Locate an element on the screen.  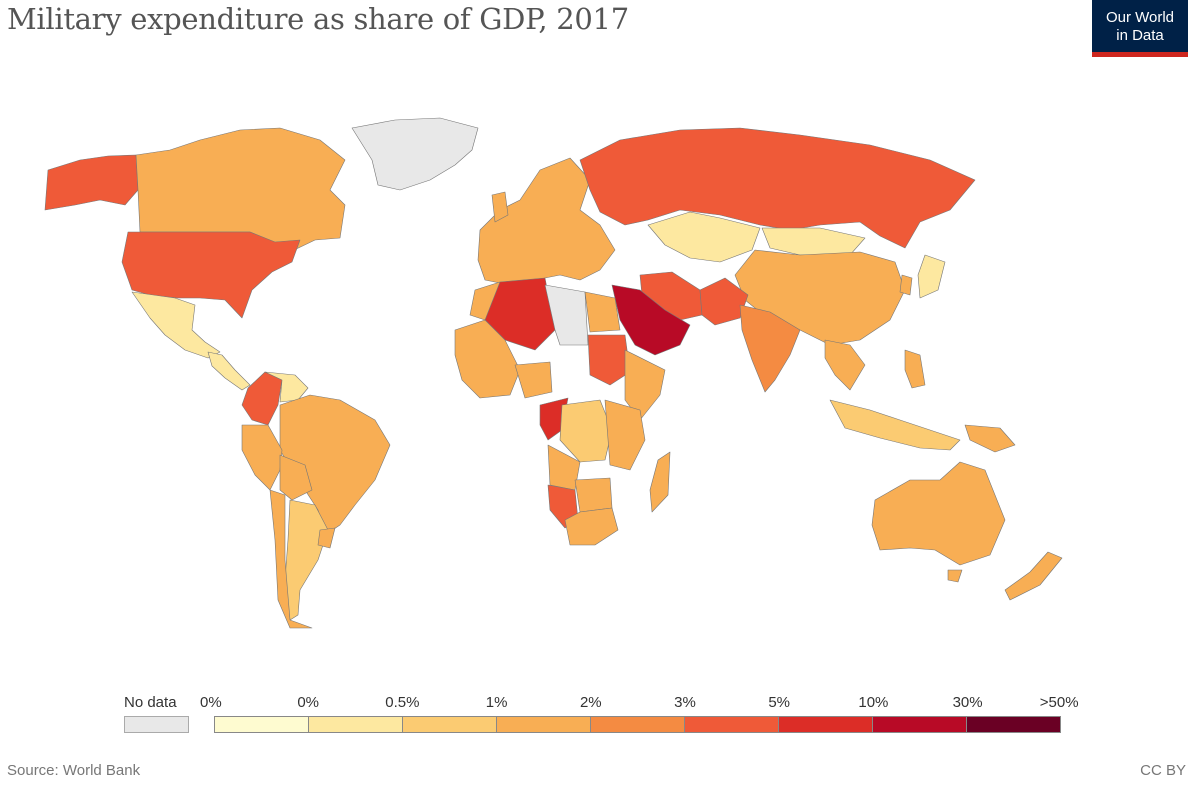
region-bolivia is located at coordinates (296, 477).